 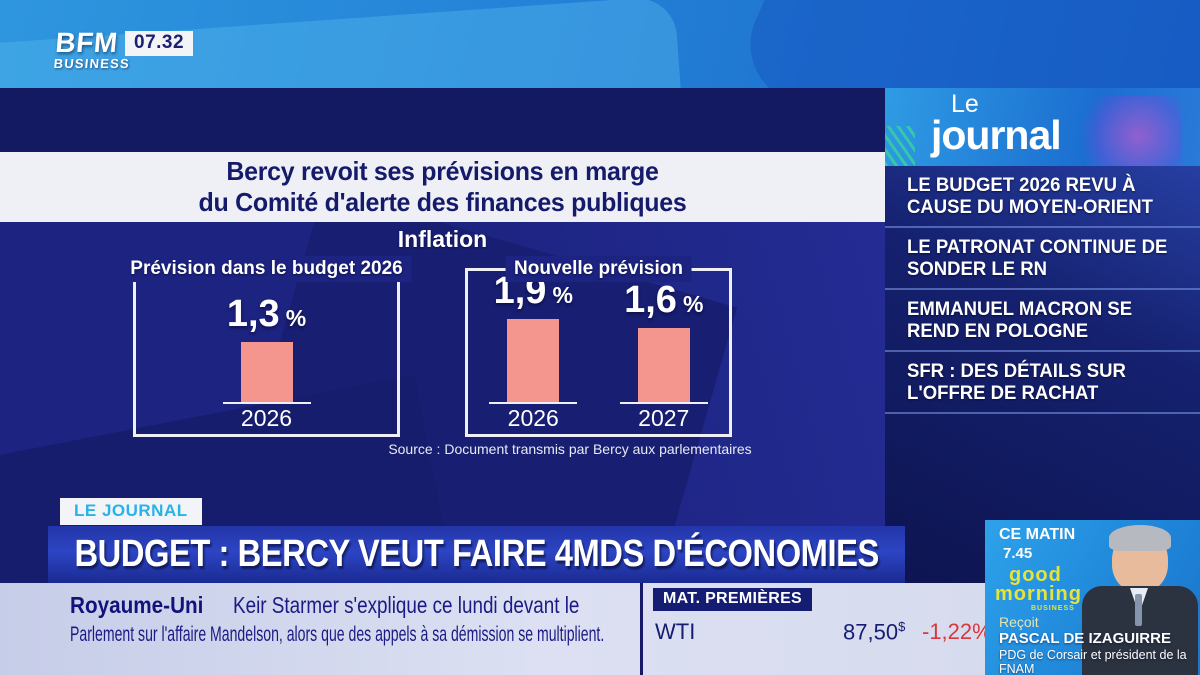 I want to click on market-price: 87,50$, so click(x=874, y=632).